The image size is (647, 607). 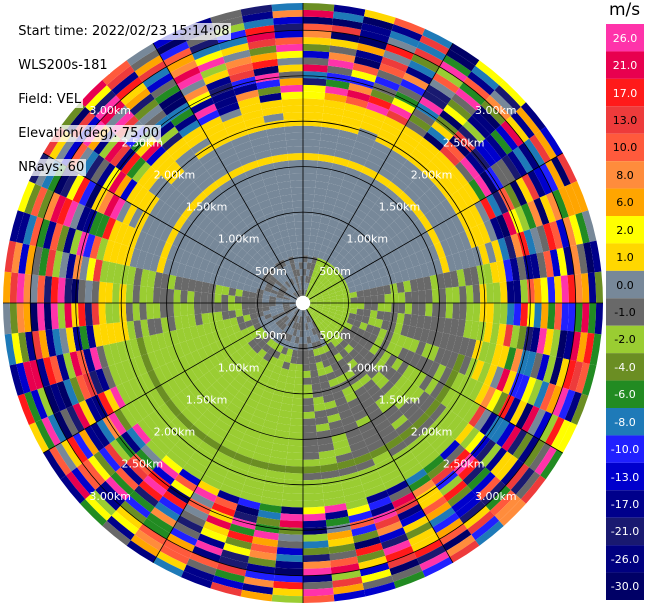 I want to click on range-label: 2.50km, so click(x=143, y=464).